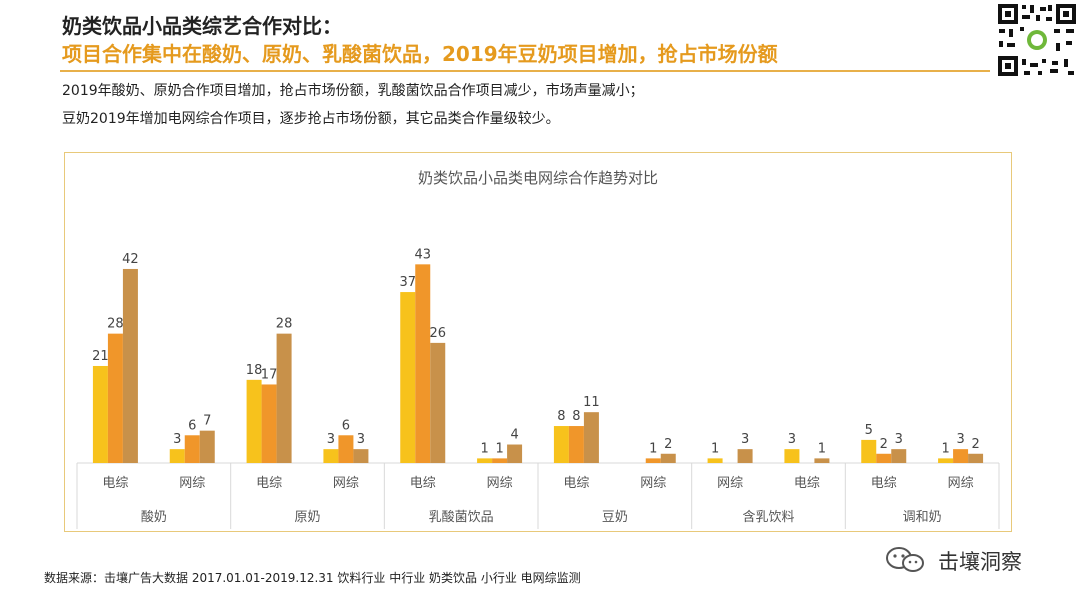  What do you see at coordinates (420, 54) in the screenshot?
I see `title-line-2: 项目合作集中在酸奶、原奶、乳酸菌饮品，2019年豆奶项目增加，抢占市场份额` at bounding box center [420, 54].